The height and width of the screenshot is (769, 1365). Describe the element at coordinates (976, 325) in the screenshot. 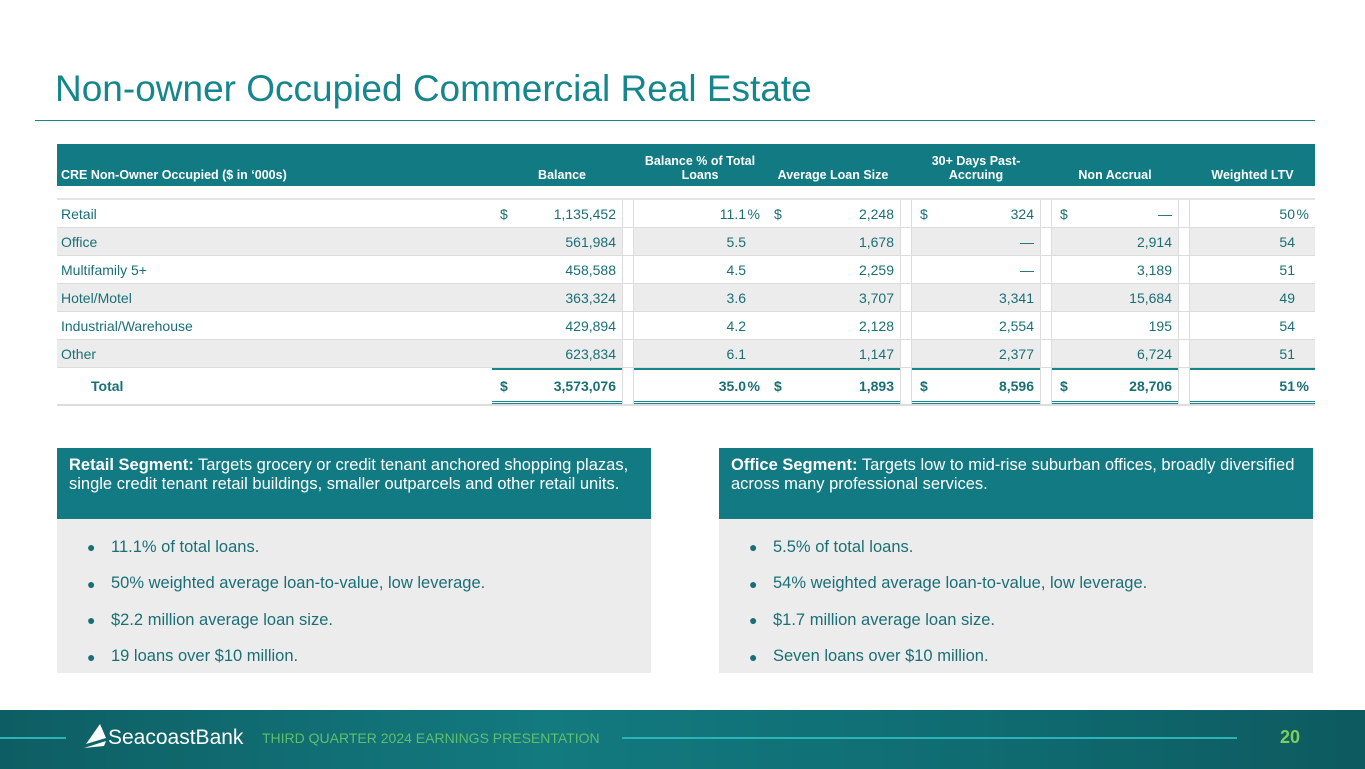

I see `past-due-cell: 2,554` at that location.